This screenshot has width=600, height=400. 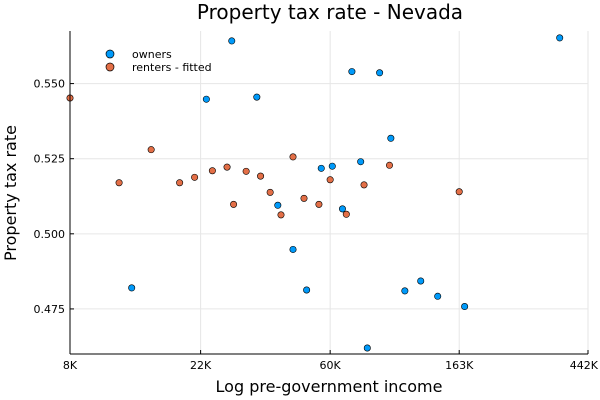 I want to click on x-tick-label: 8K, so click(x=70, y=365).